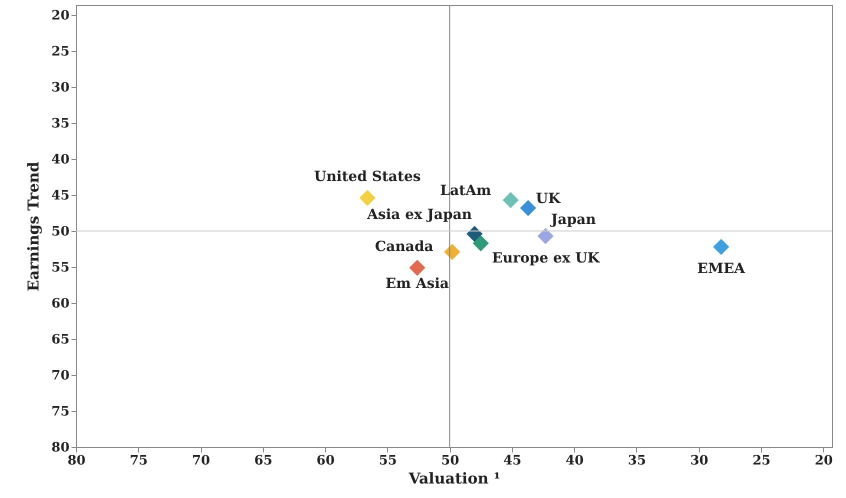 This screenshot has height=498, width=846. What do you see at coordinates (367, 176) in the screenshot?
I see `series-label: United States` at bounding box center [367, 176].